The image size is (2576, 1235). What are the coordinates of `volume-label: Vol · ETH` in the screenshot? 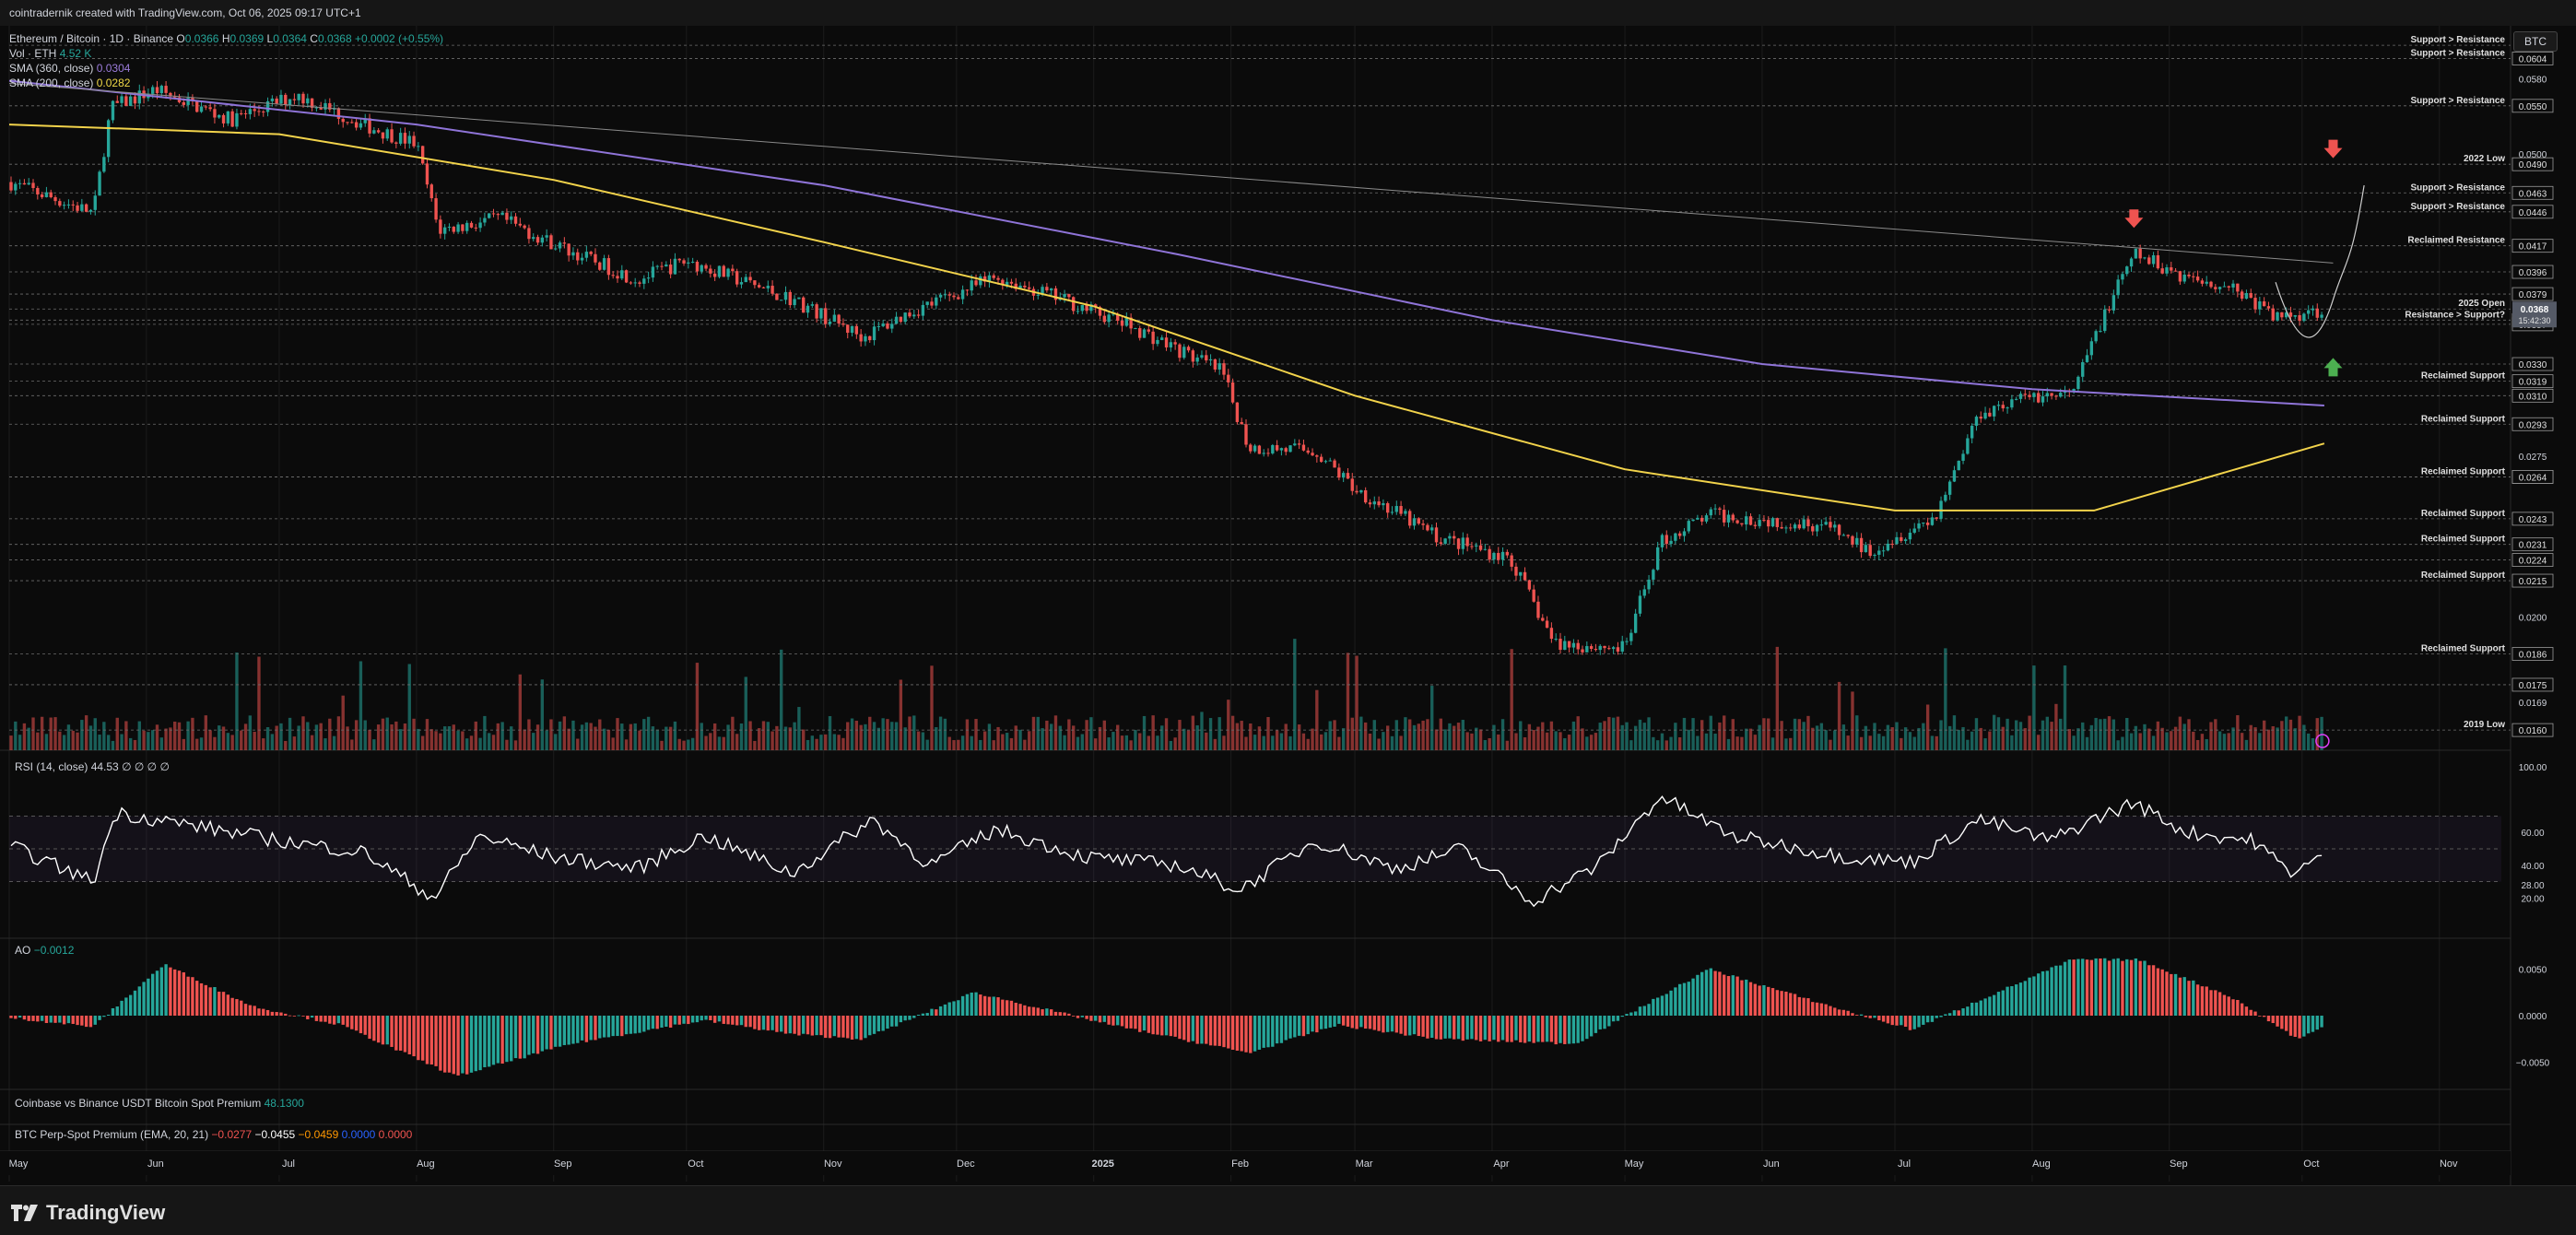 It's located at (33, 54).